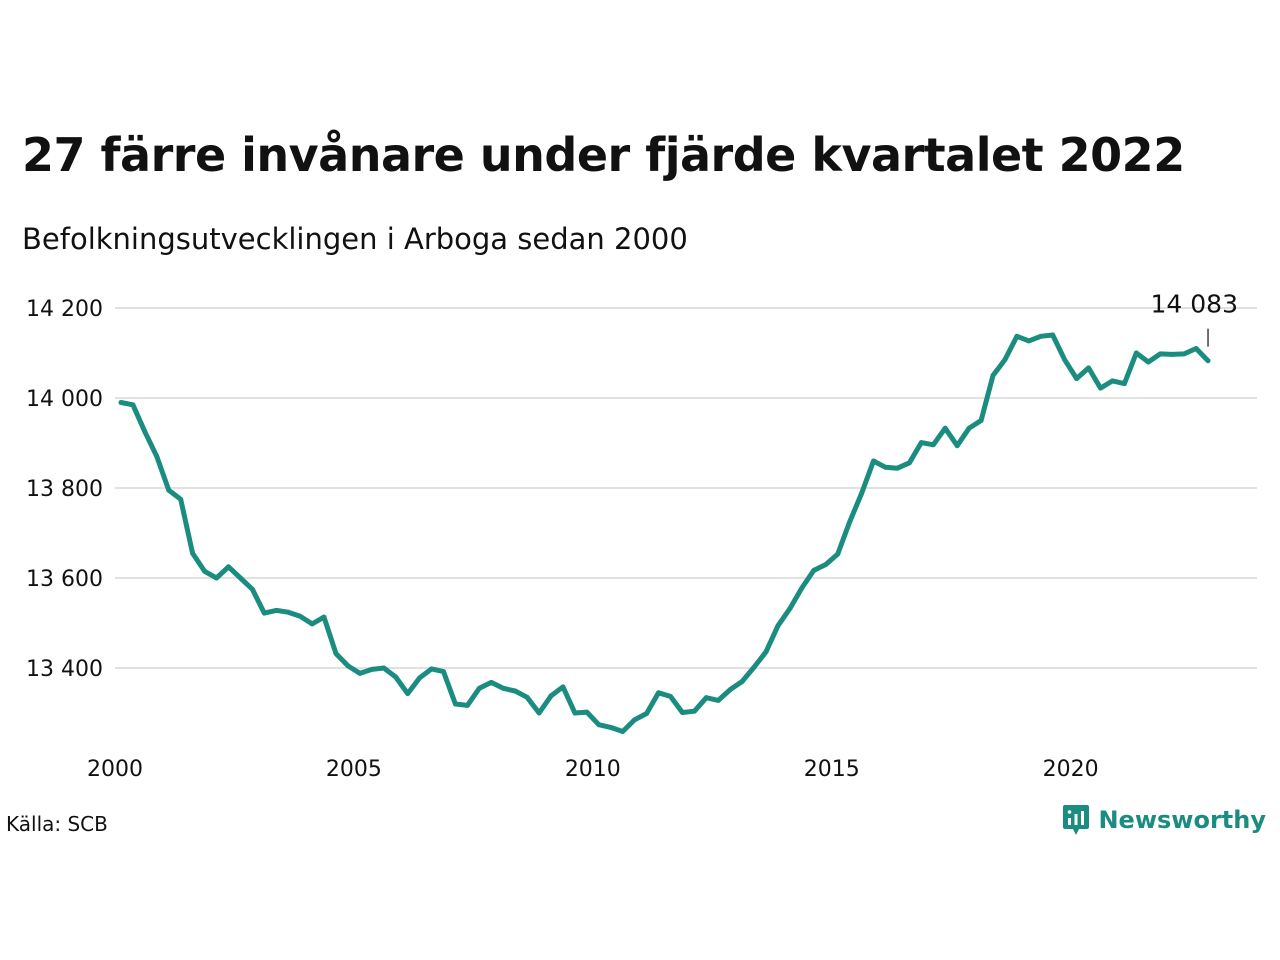 The image size is (1280, 960). I want to click on data-point-2013Q2, so click(754, 667).